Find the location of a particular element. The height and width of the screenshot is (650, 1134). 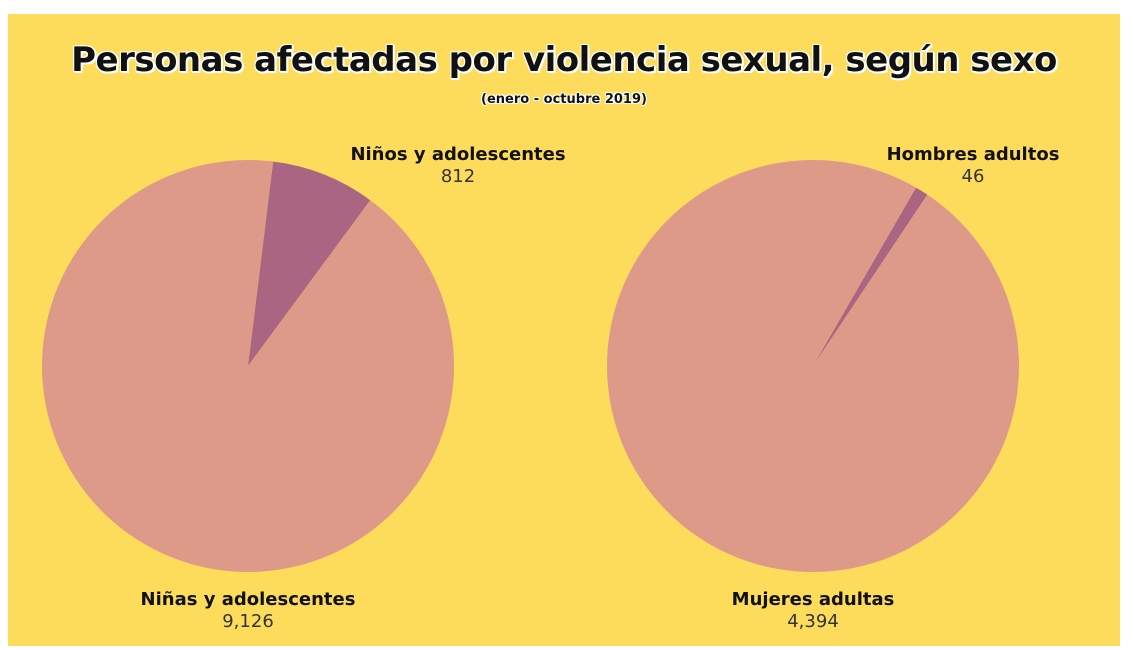

slice-value: 9,126 is located at coordinates (248, 621).